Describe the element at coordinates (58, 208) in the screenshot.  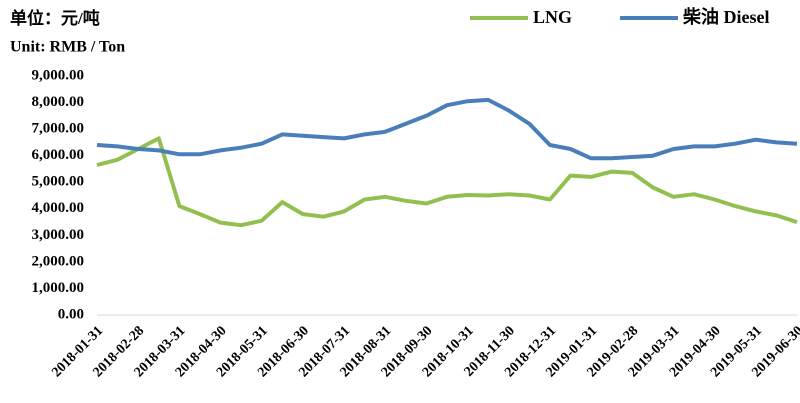
I see `y-tick-label: 4,000.00` at that location.